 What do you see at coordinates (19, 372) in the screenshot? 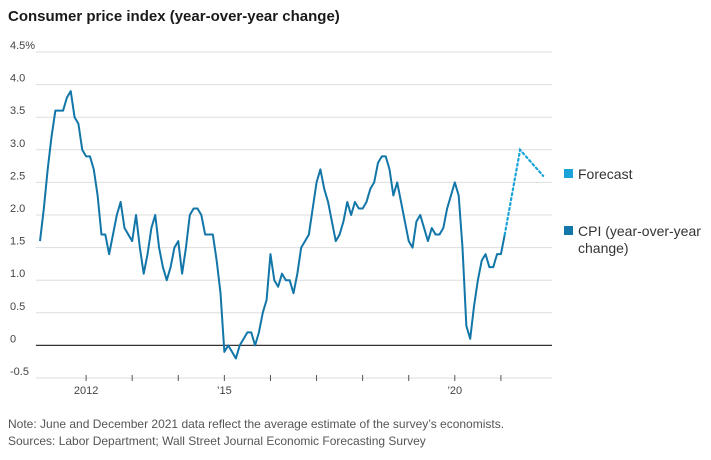
I see `y-tick-label: -0.5` at bounding box center [19, 372].